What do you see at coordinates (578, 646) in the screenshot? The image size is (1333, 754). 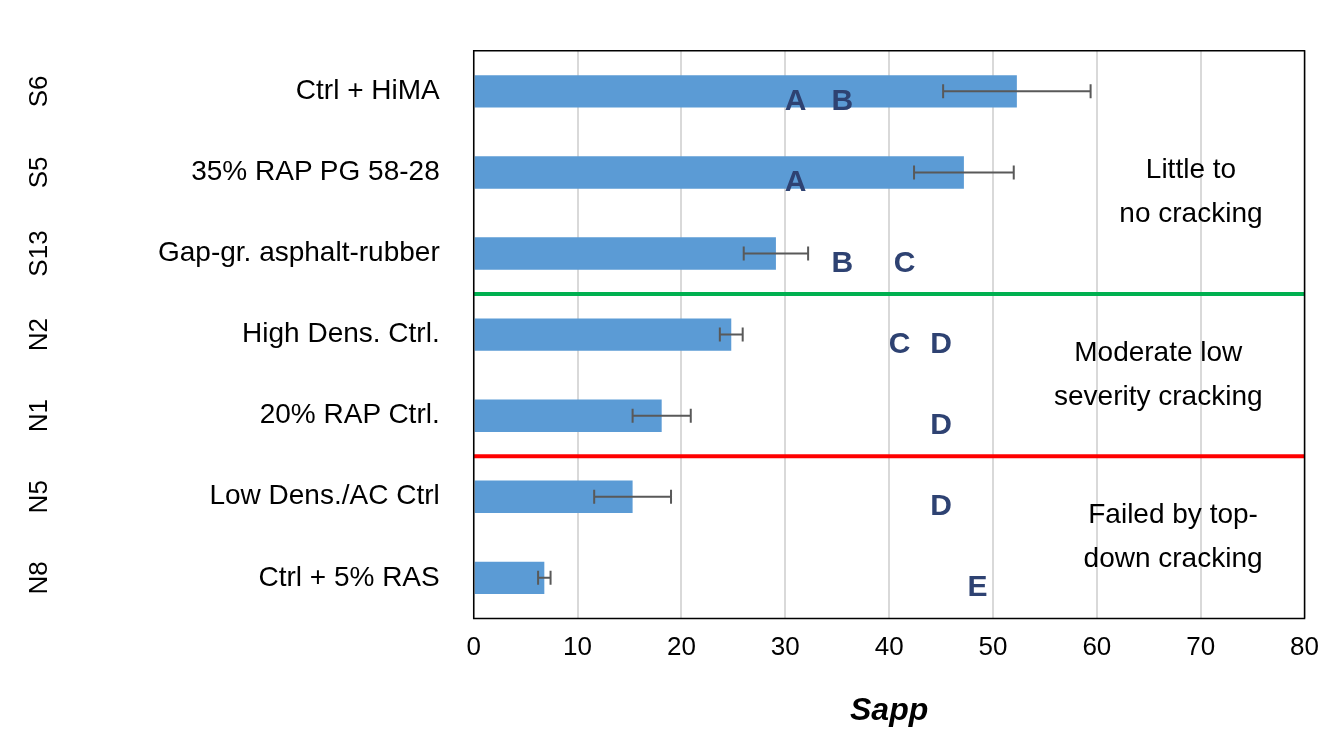 I see `x-tick-label: 10` at bounding box center [578, 646].